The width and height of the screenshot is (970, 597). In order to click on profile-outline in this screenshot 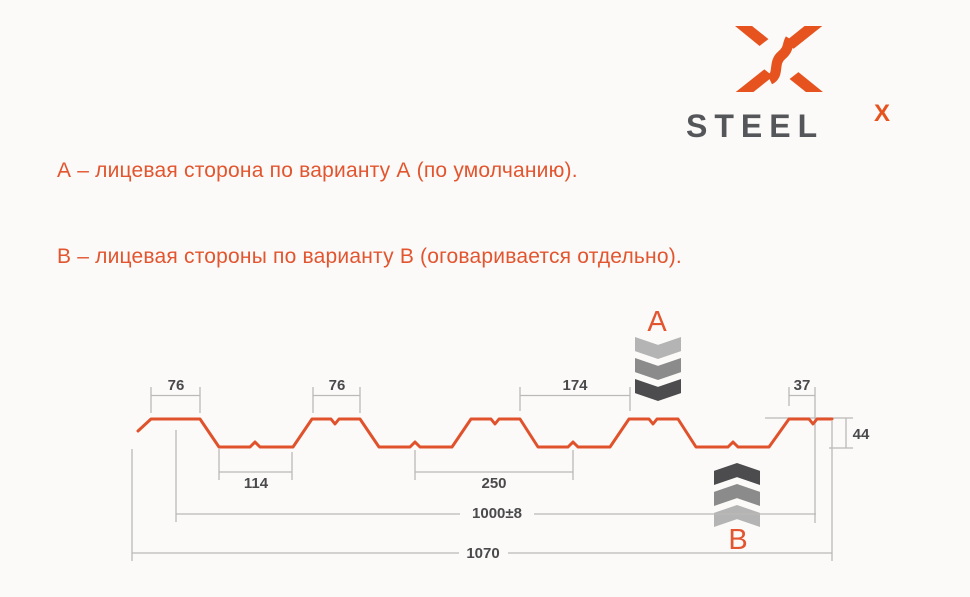, I will do `click(485, 433)`.